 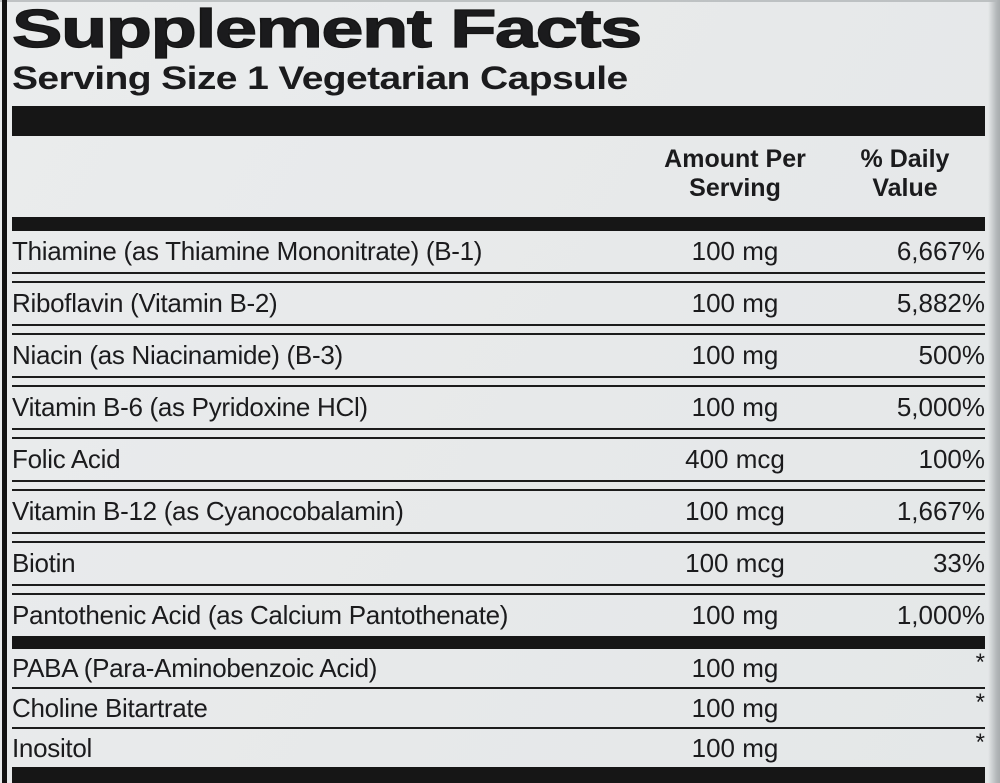 I want to click on row-name: Biotin, so click(x=44, y=563).